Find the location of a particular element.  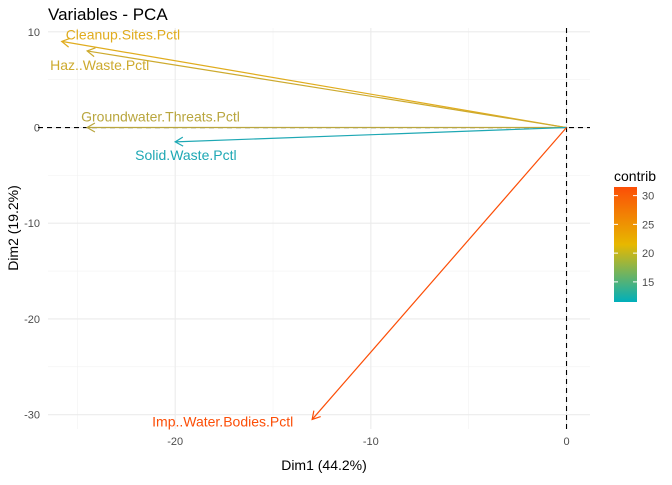

x-tick-label: -10 is located at coordinates (371, 442).